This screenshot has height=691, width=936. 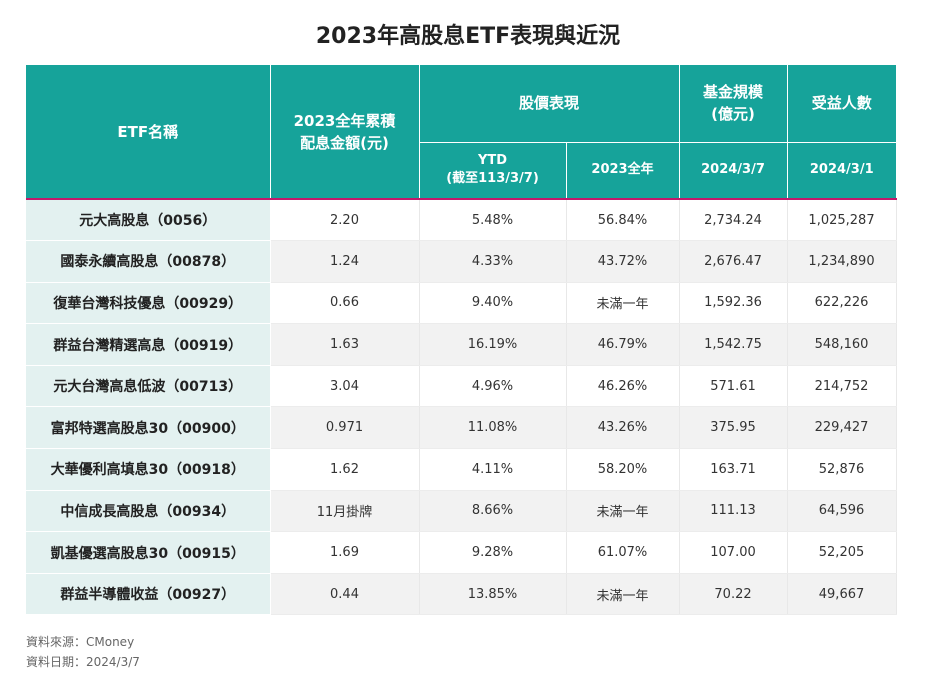 I want to click on dividend-cell: 11月掛牌, so click(x=345, y=511).